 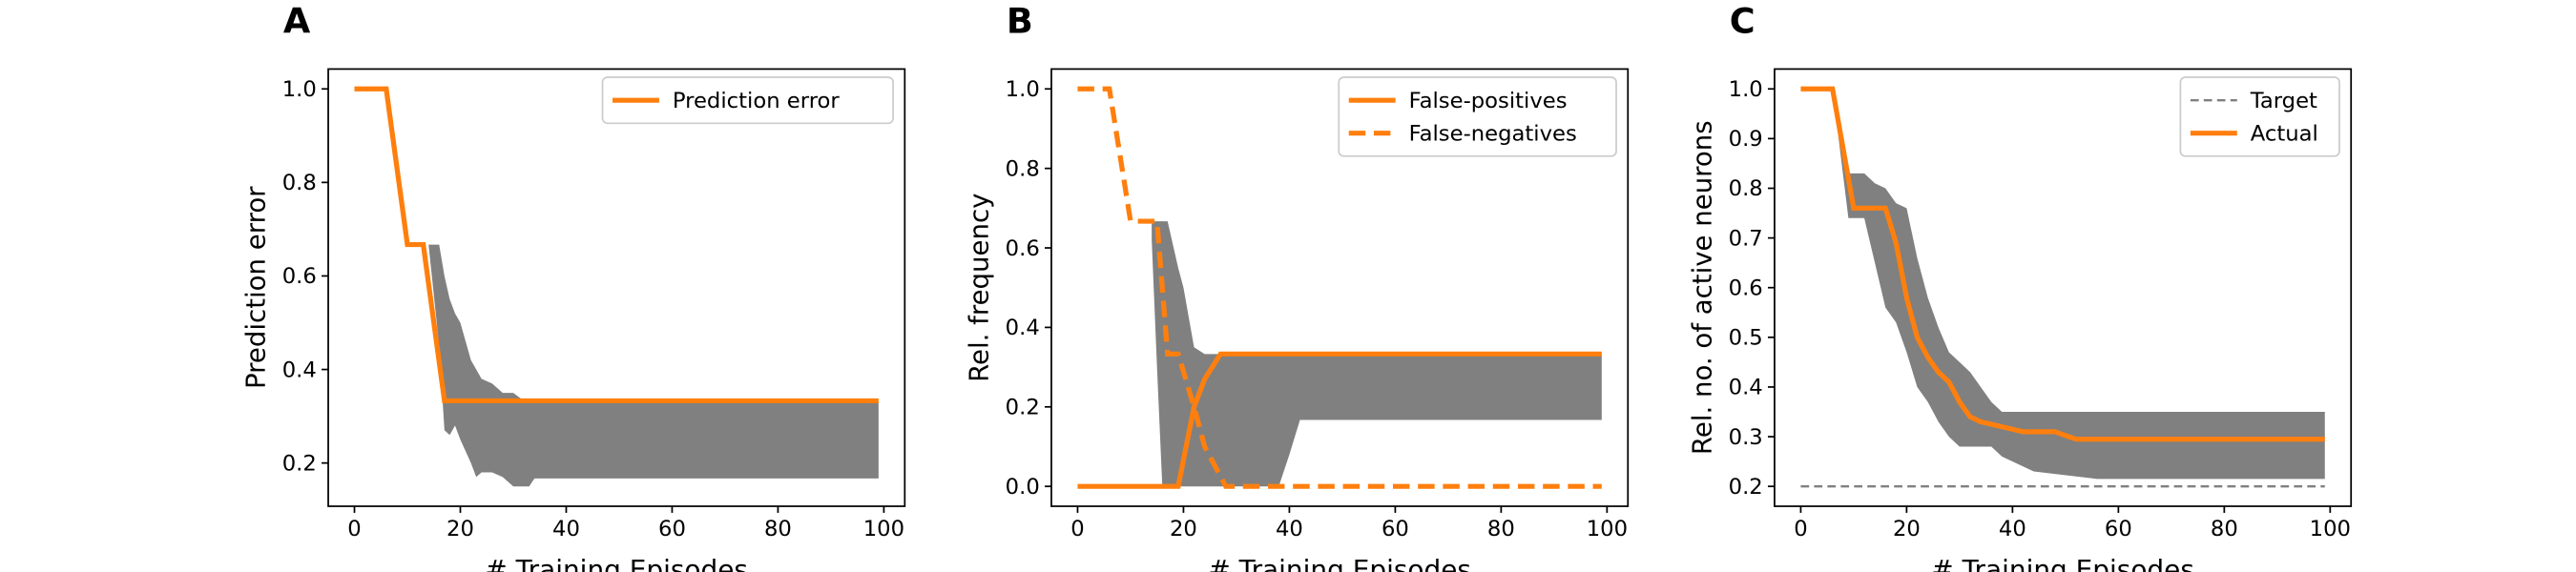 I want to click on legend-label: False-positives, so click(x=1488, y=101).